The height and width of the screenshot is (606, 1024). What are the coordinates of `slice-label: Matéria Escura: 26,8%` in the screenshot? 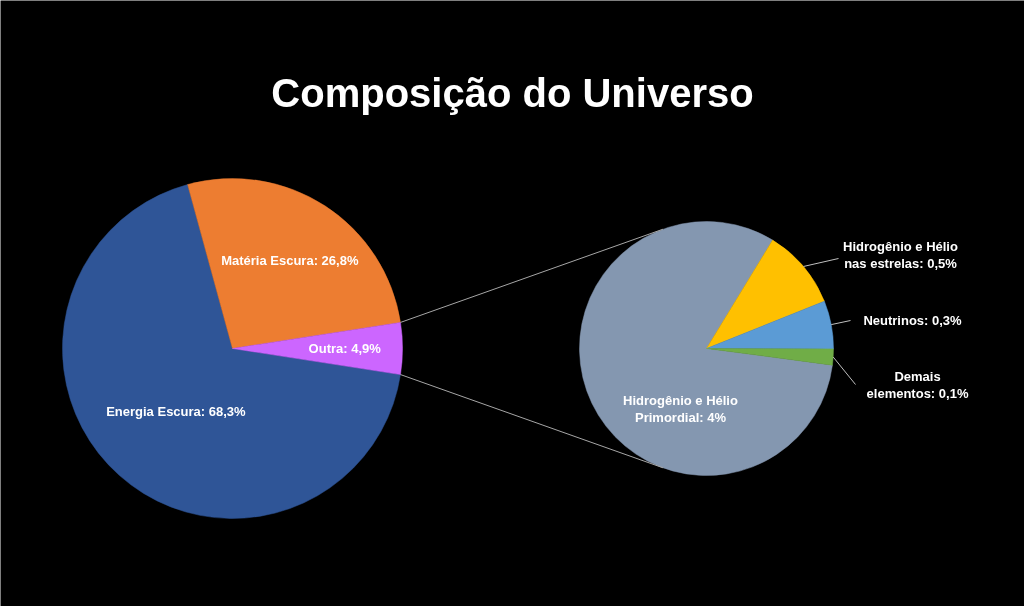 It's located at (290, 260).